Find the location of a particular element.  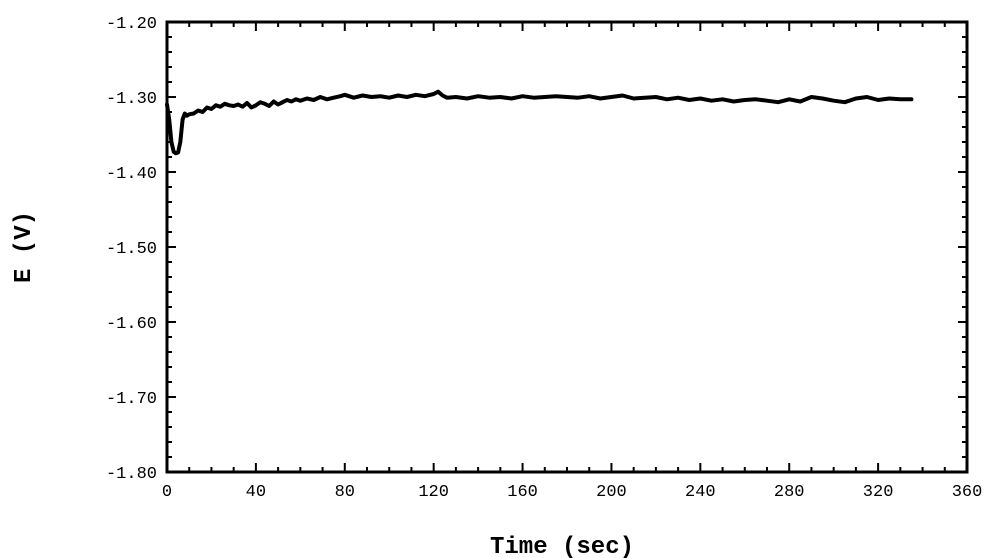

y-tick-label: -1.70 is located at coordinates (131, 399).